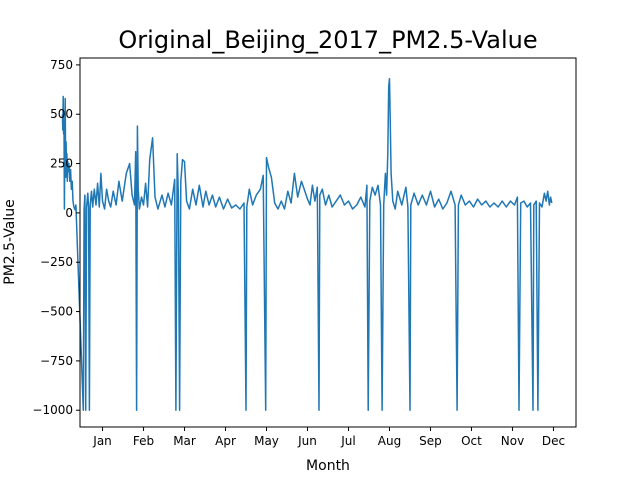  Describe the element at coordinates (143, 441) in the screenshot. I see `x-tick-label: Feb` at that location.